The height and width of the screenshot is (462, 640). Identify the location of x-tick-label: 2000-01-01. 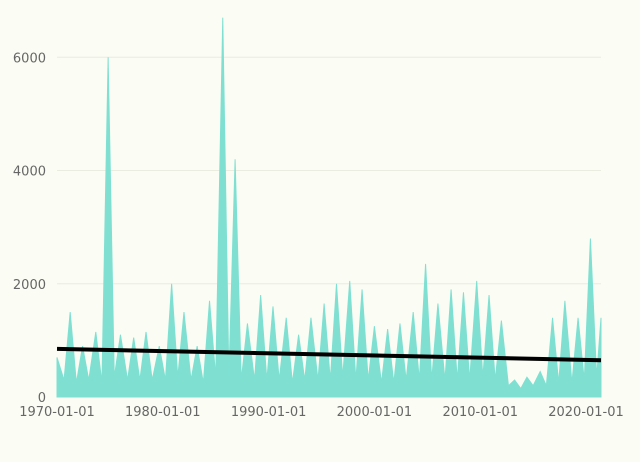
(375, 412).